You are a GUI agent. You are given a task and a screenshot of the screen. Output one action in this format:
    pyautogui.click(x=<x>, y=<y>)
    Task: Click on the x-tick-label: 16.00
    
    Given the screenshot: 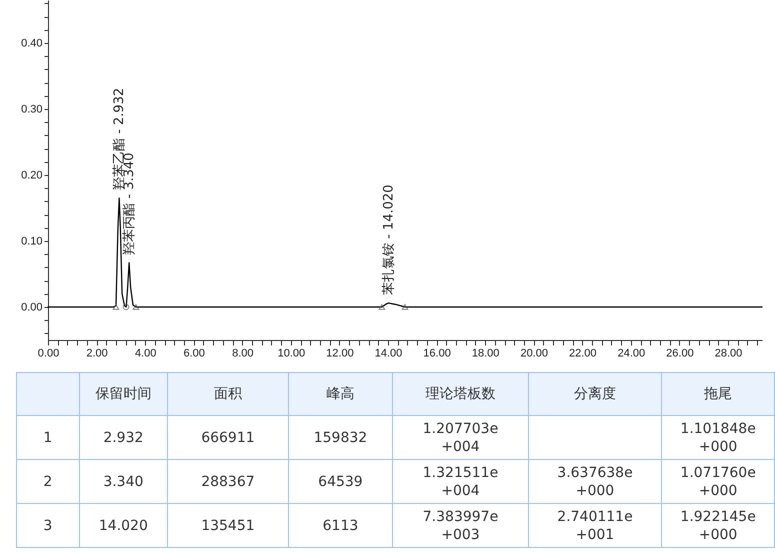 What is the action you would take?
    pyautogui.click(x=437, y=354)
    